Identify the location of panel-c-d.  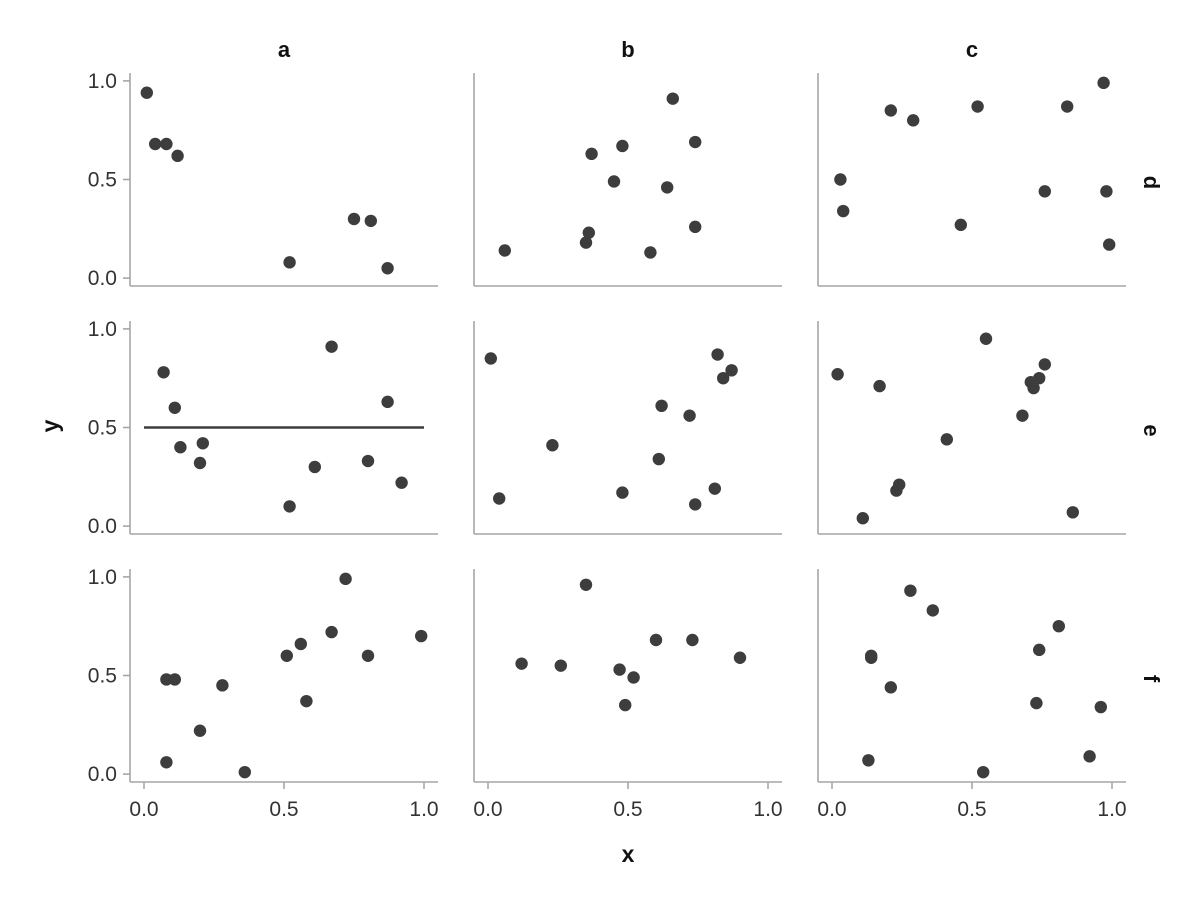
(971, 180).